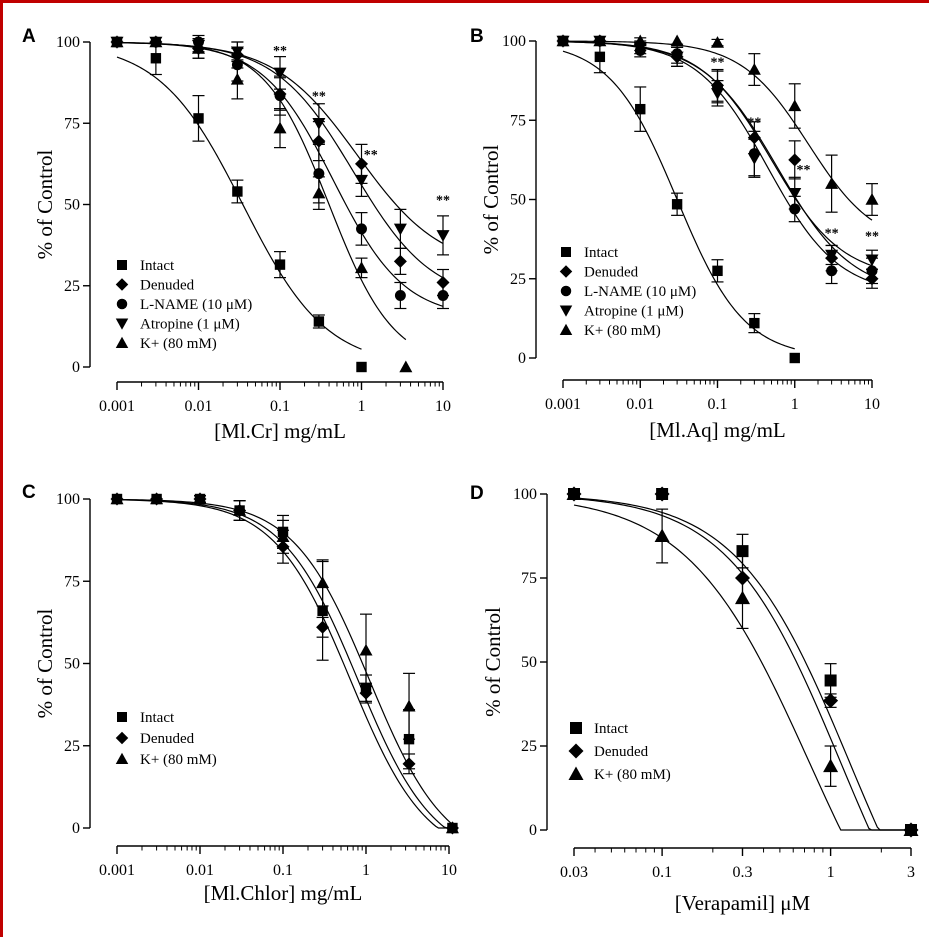 The height and width of the screenshot is (942, 929). Describe the element at coordinates (29, 36) in the screenshot. I see `panel-letter: A` at that location.